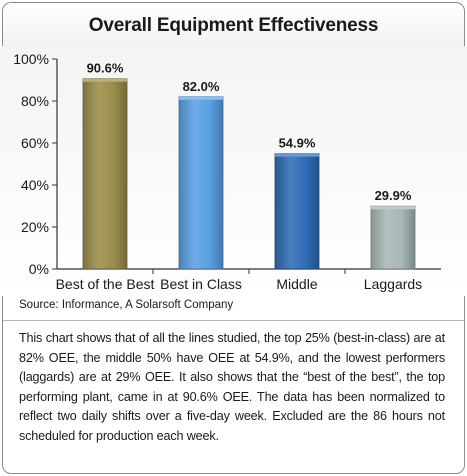 The image size is (467, 476). I want to click on bar-value-label: 54.9%, so click(297, 143).